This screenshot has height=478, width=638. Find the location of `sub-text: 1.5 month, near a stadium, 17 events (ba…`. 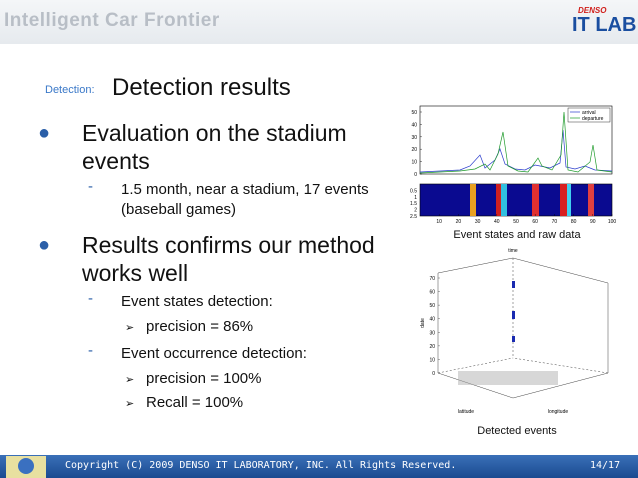

sub-text: 1.5 month, near a stadium, 17 events (ba… is located at coordinates (245, 199).